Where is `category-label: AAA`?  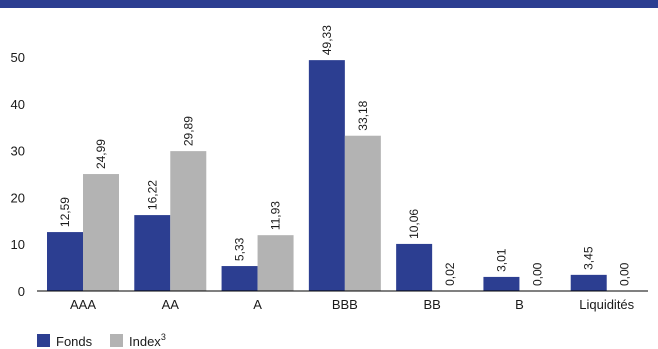 category-label: AAA is located at coordinates (83, 304).